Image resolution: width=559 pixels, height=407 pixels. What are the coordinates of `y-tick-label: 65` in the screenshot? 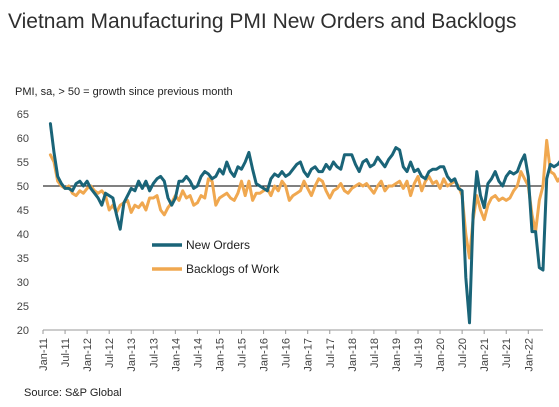 It's located at (23, 115).